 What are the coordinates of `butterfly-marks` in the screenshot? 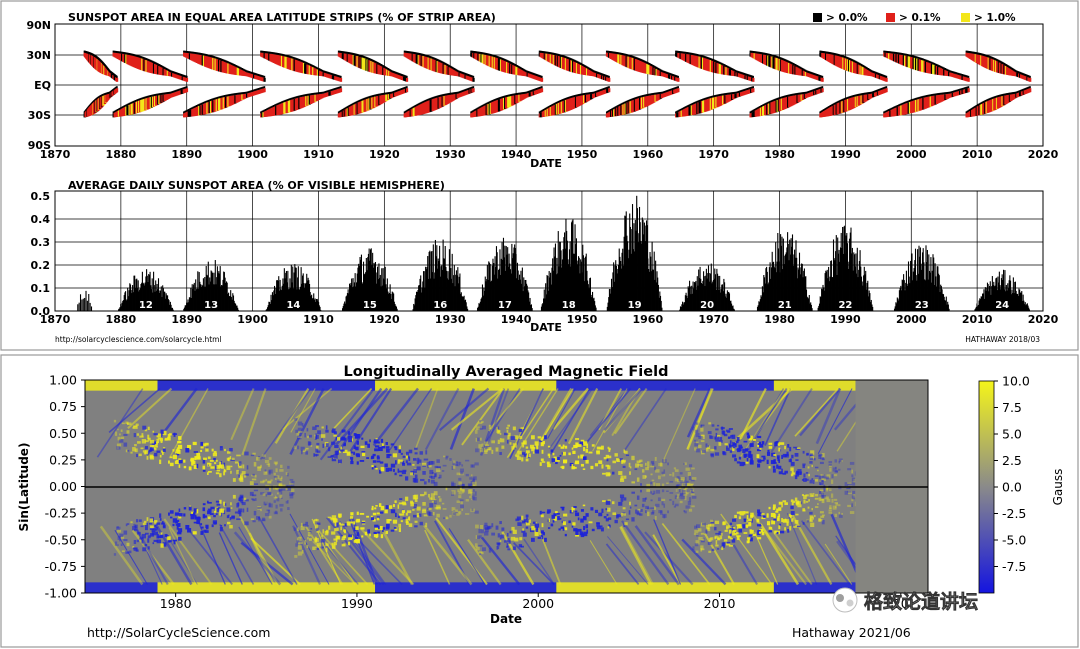 It's located at (557, 84).